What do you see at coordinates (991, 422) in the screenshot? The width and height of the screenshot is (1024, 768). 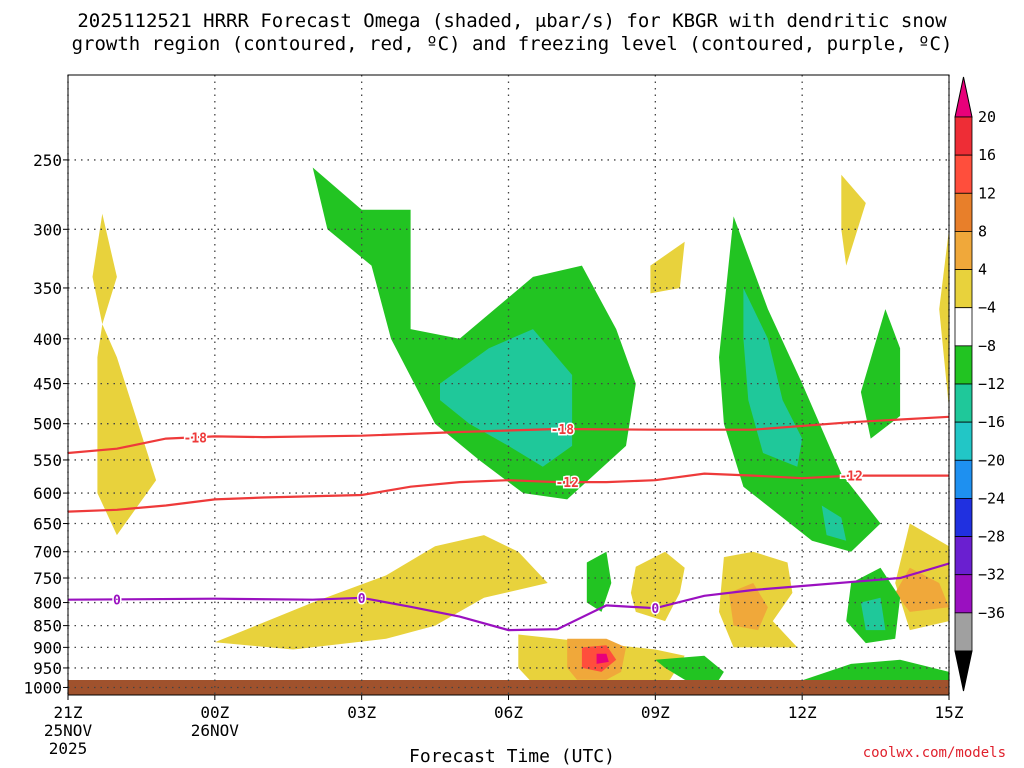 I see `colorbar-label-8: −16` at bounding box center [991, 422].